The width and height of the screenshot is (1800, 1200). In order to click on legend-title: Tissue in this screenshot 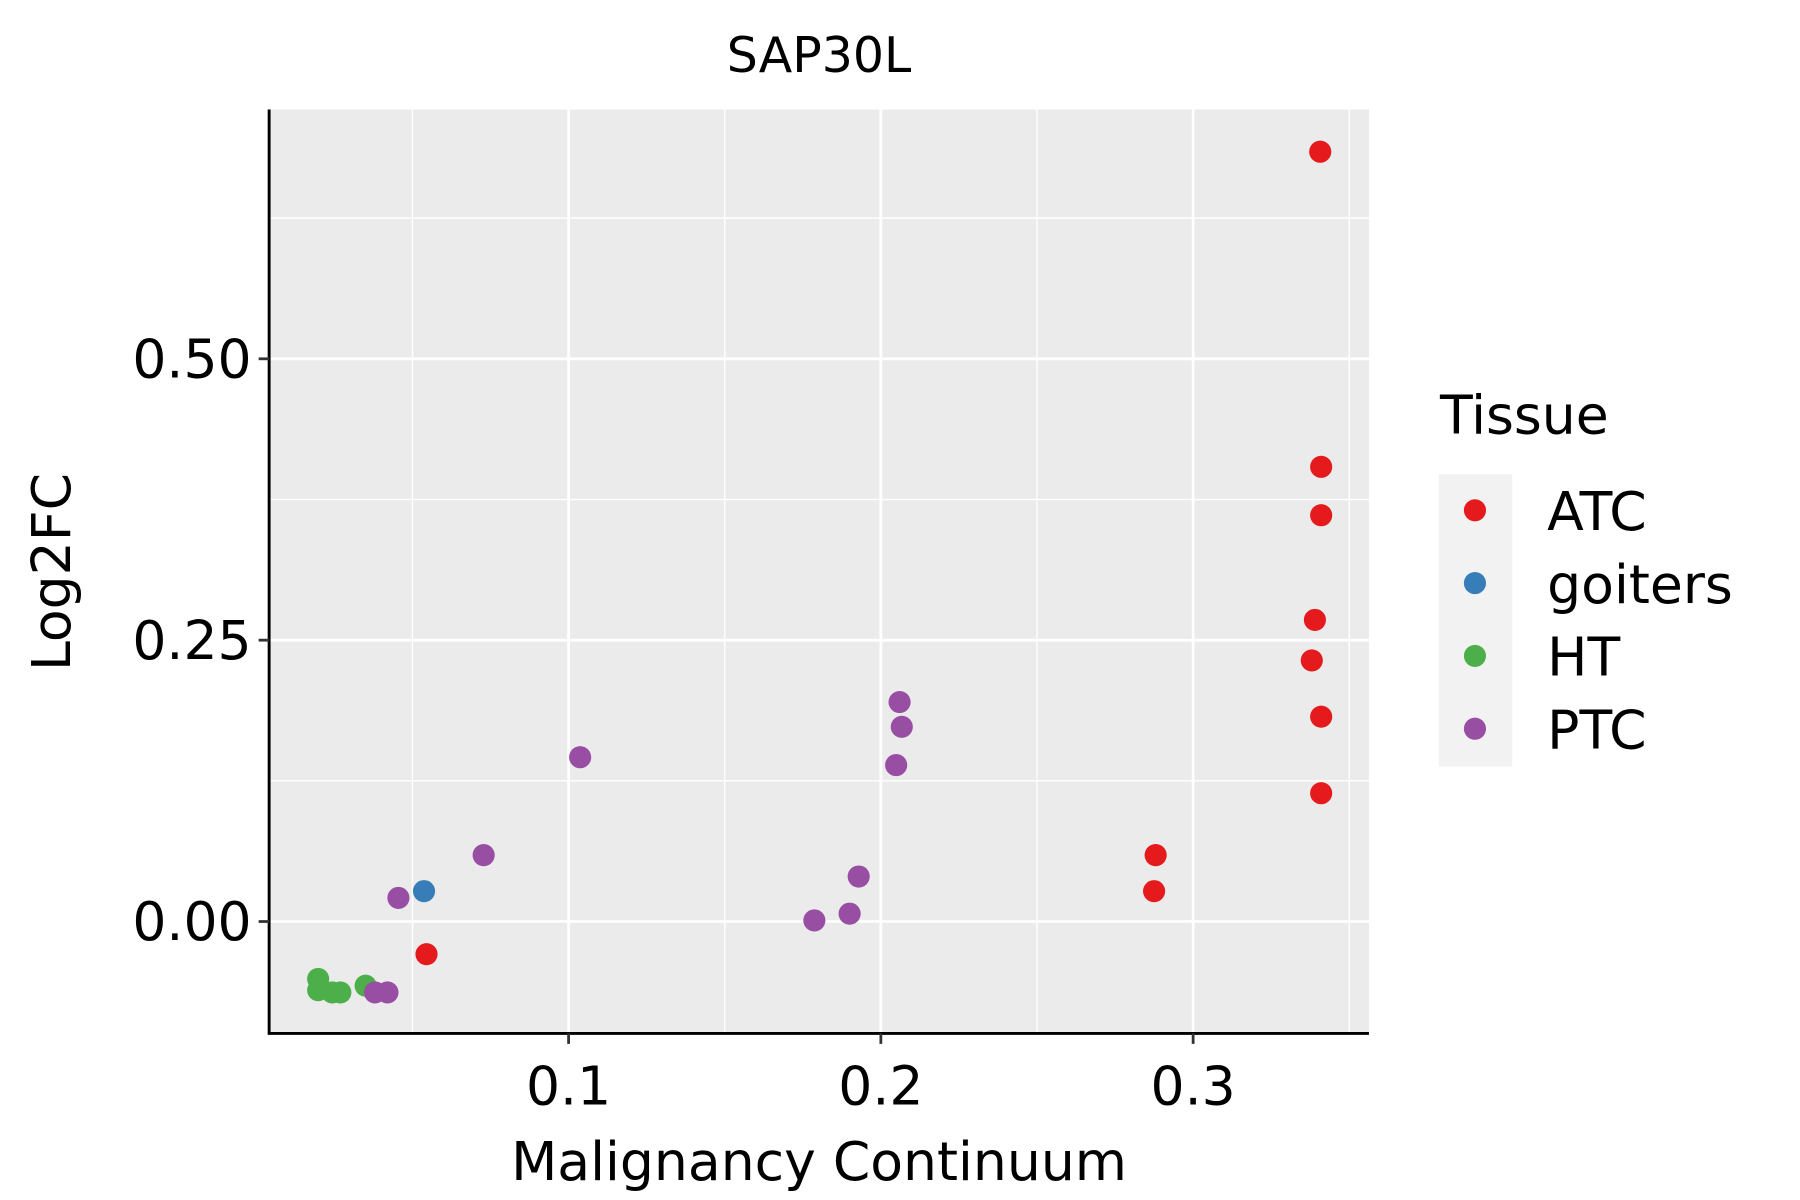, I will do `click(1524, 414)`.